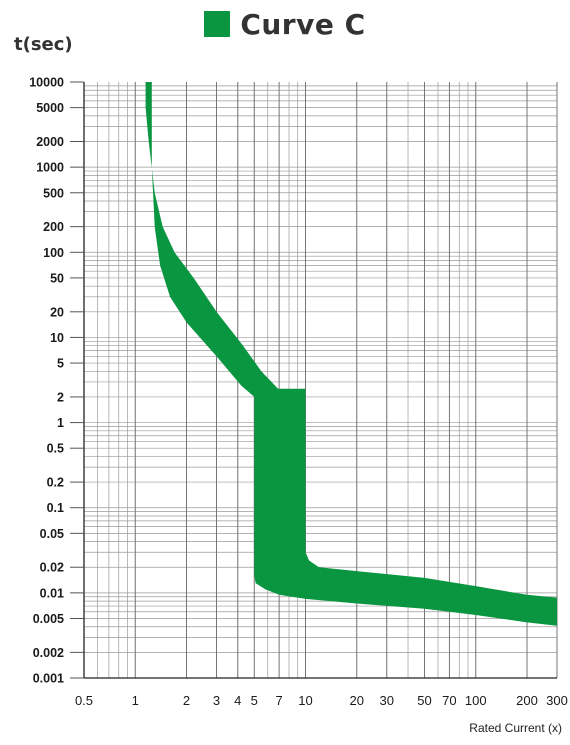  What do you see at coordinates (48, 619) in the screenshot?
I see `y-tick-label: 0.005` at bounding box center [48, 619].